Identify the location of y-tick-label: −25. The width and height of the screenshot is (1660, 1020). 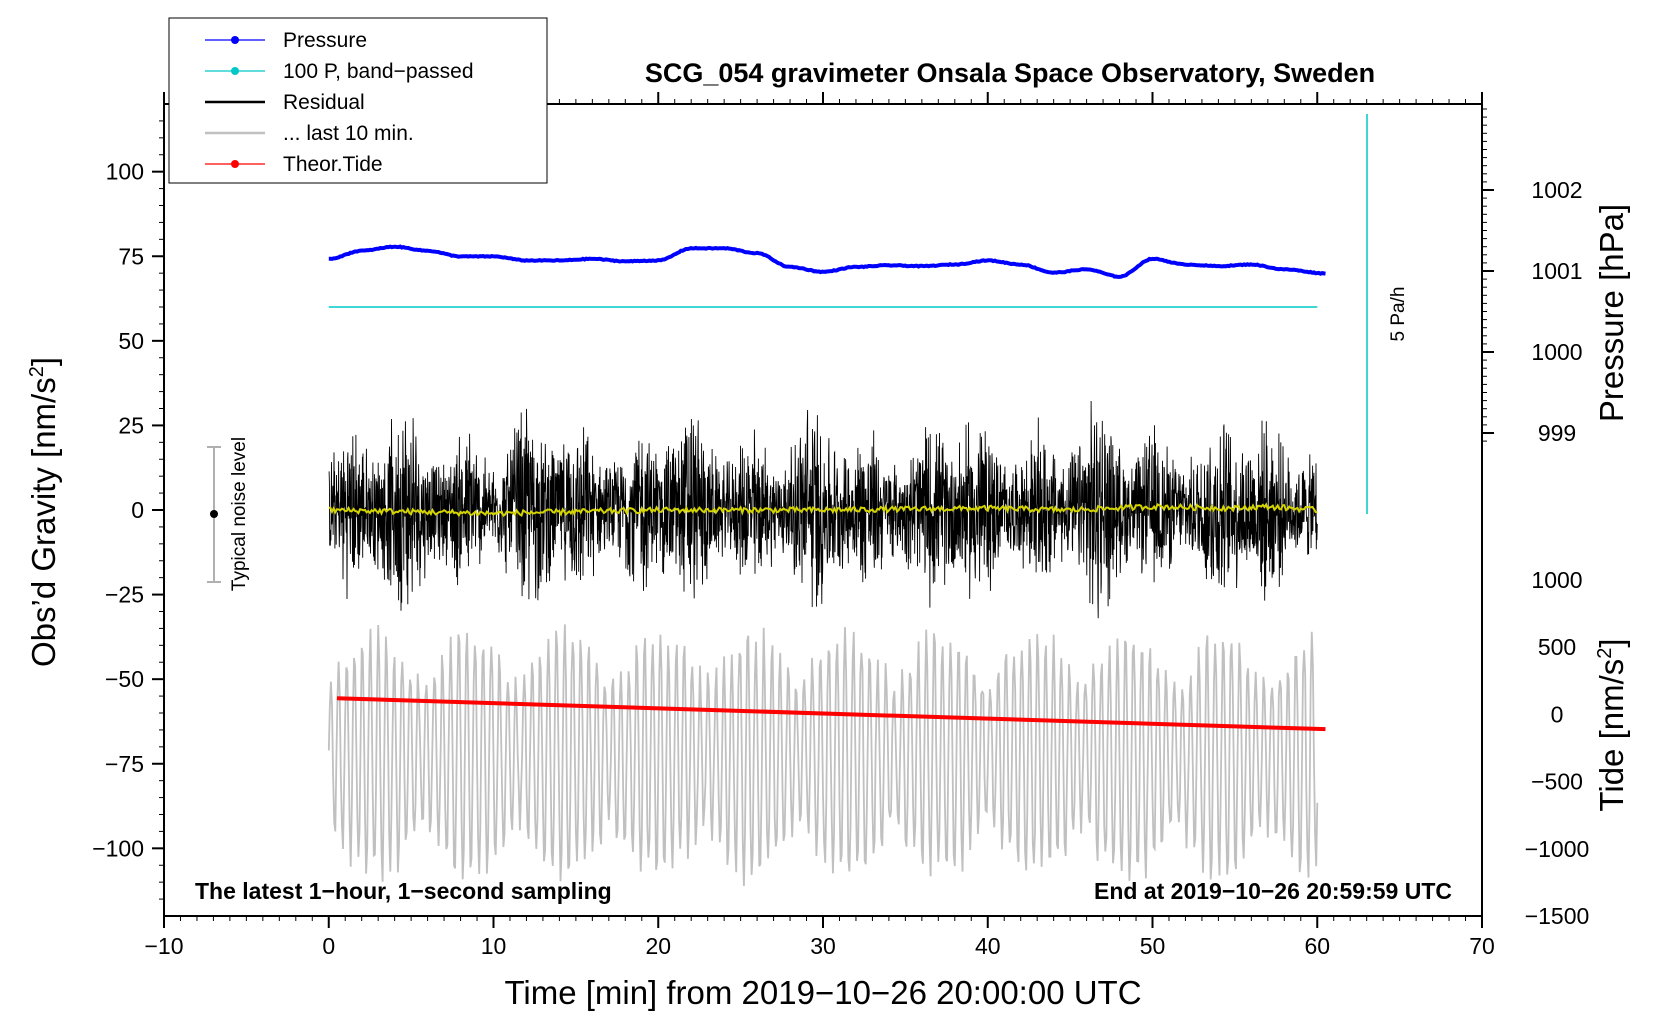
(124, 595).